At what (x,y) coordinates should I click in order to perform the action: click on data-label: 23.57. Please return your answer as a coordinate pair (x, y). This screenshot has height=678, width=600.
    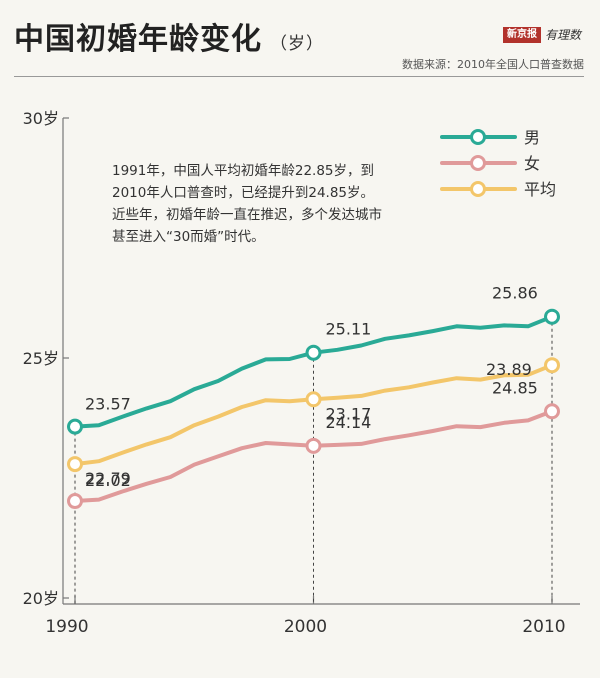
    Looking at the image, I should click on (108, 404).